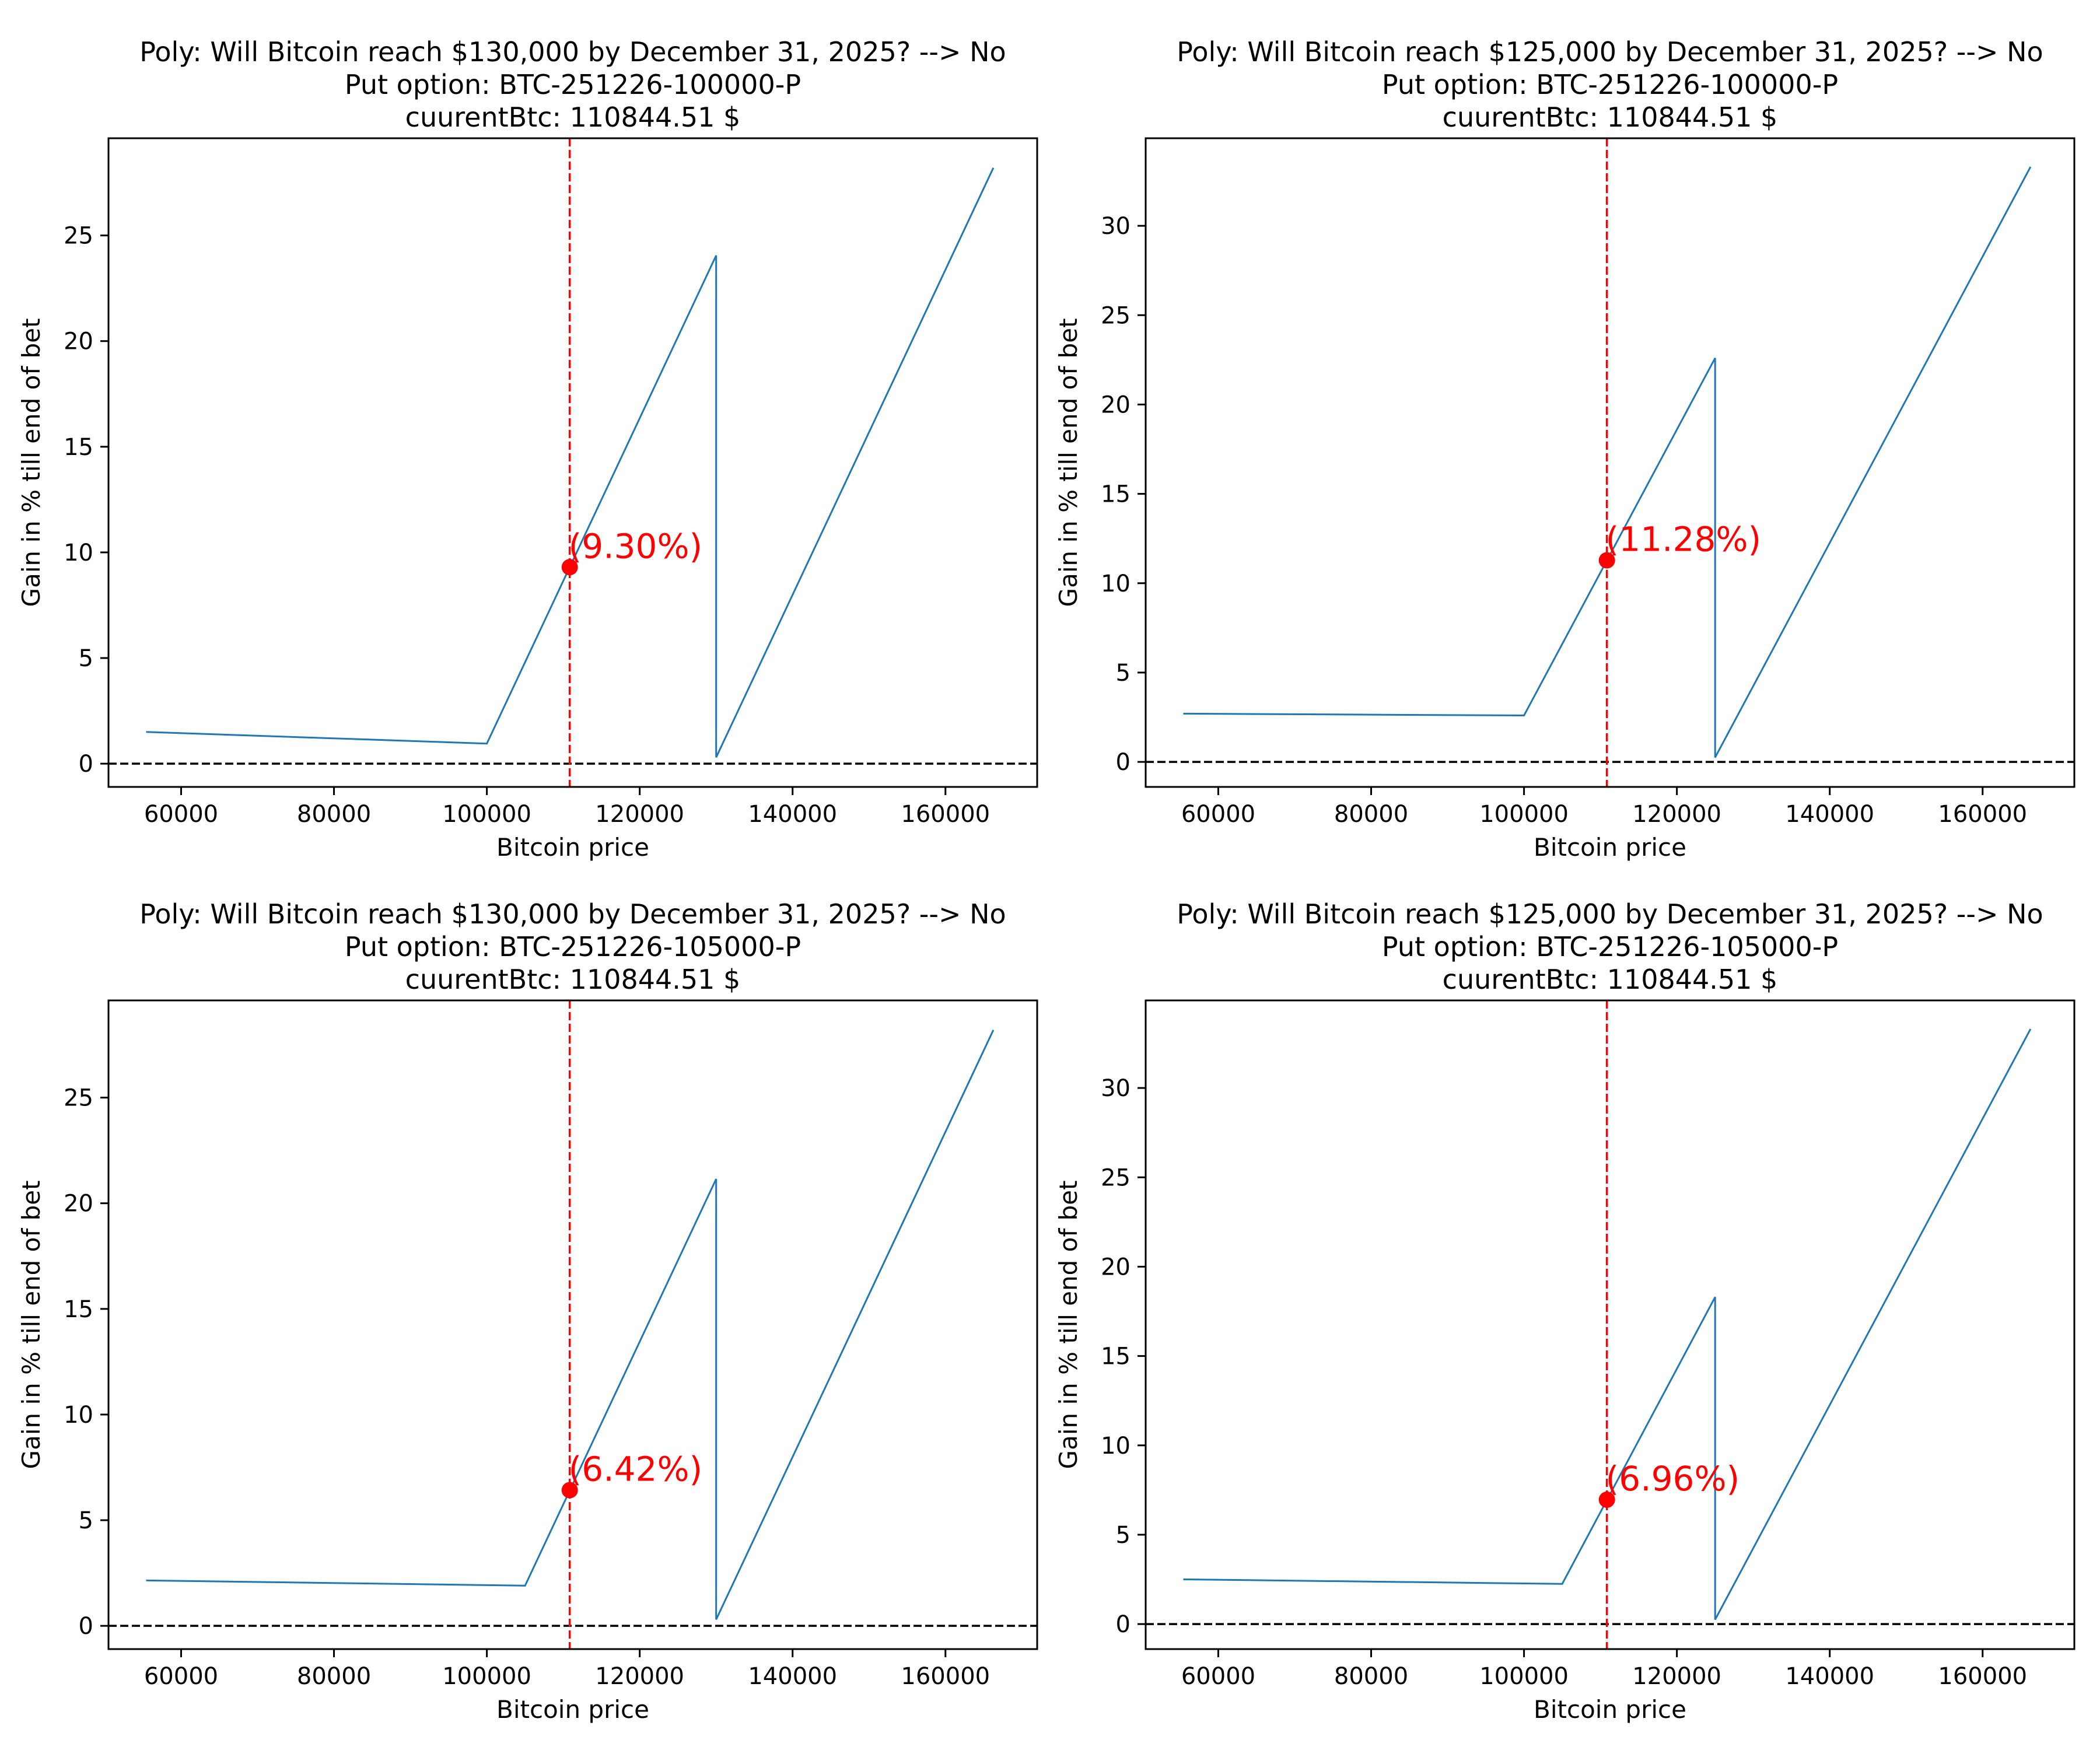  What do you see at coordinates (1673, 1479) in the screenshot?
I see `current-gain-label: (6.96%)` at bounding box center [1673, 1479].